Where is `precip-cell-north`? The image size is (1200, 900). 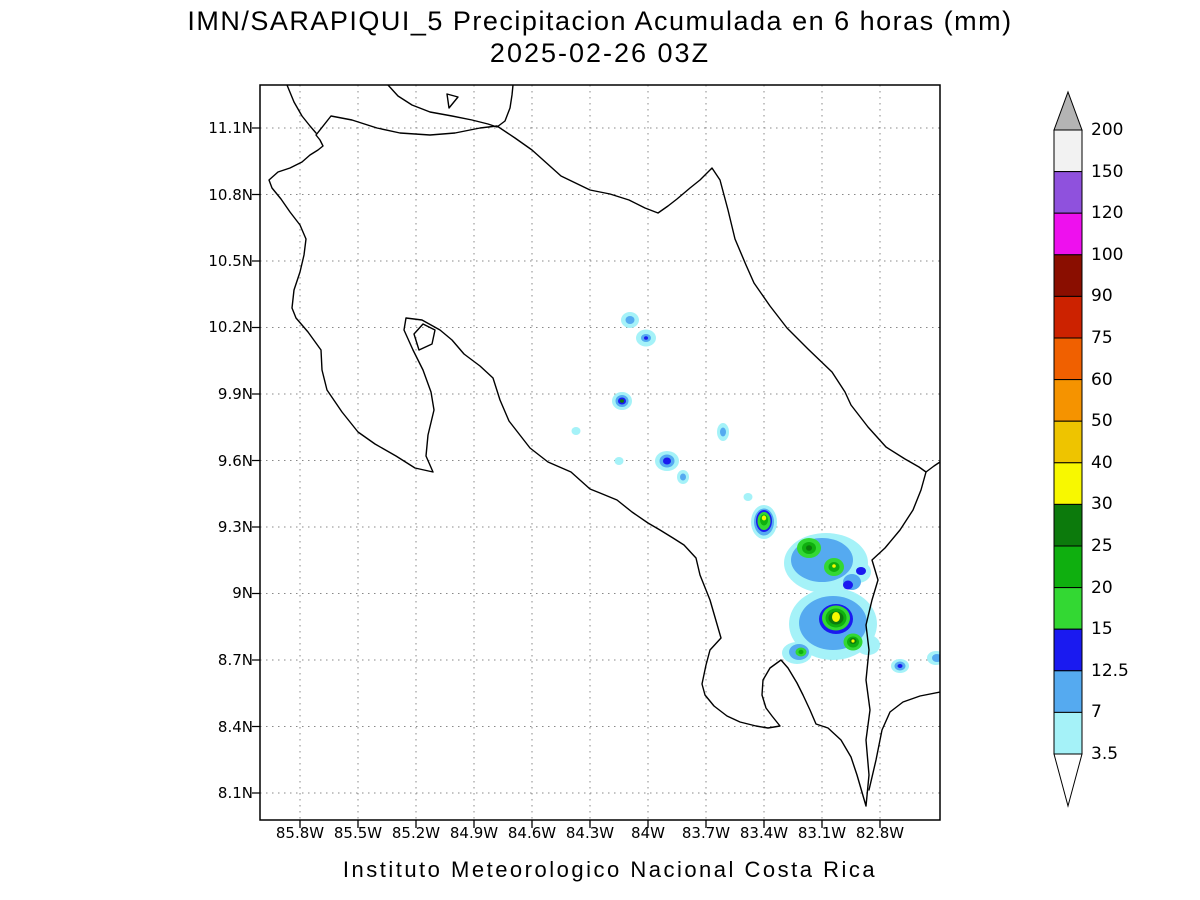
precip-cell-north is located at coordinates (638, 329).